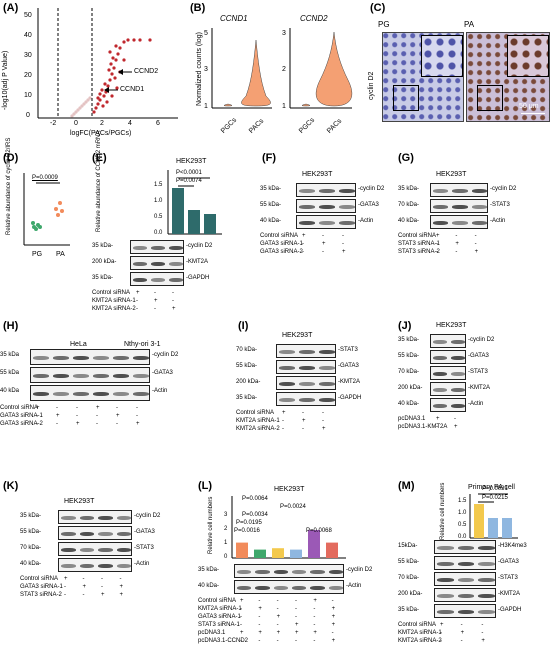  Describe the element at coordinates (405, 326) in the screenshot. I see `panel-label-j: (J)` at that location.